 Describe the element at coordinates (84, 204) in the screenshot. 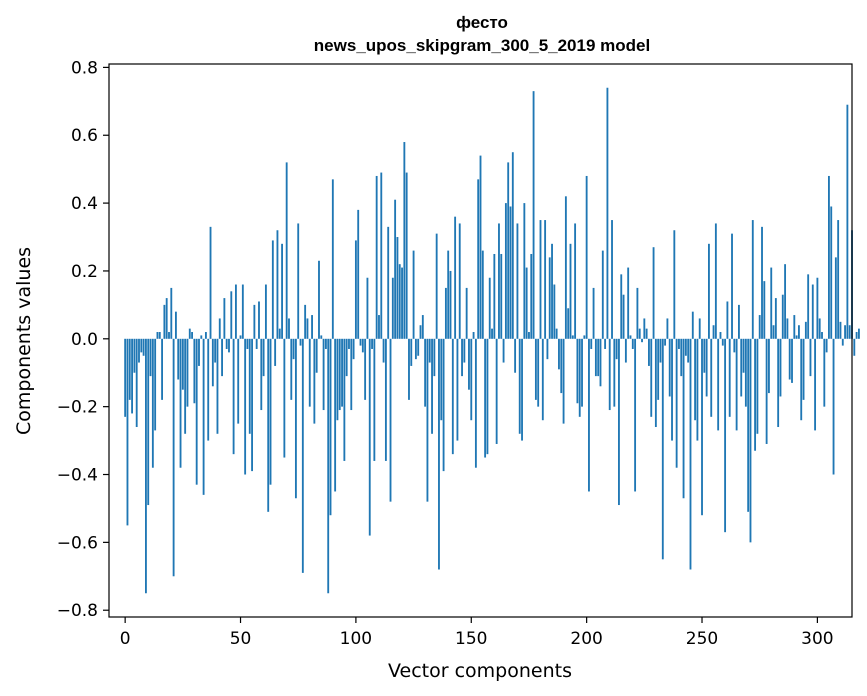

I see `y-tick-label: 0.4` at that location.